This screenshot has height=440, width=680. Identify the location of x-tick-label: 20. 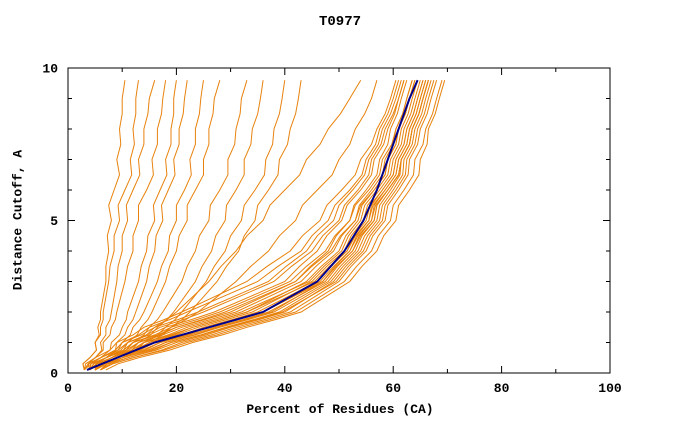
(177, 388).